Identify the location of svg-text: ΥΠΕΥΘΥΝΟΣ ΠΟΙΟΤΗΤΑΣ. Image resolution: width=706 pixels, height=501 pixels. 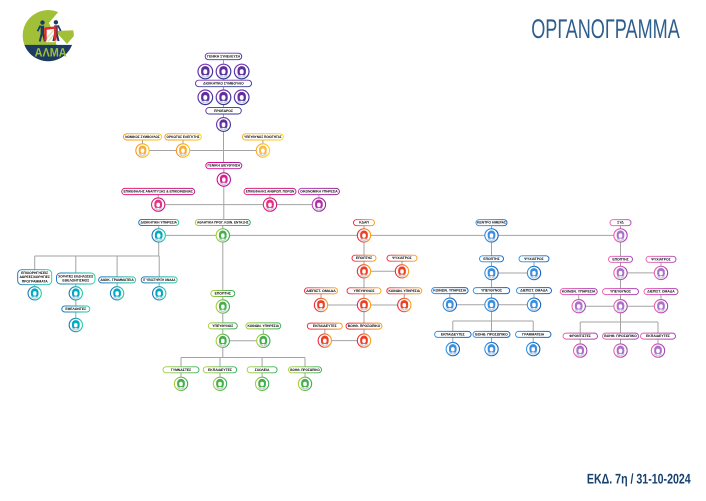
(263, 137).